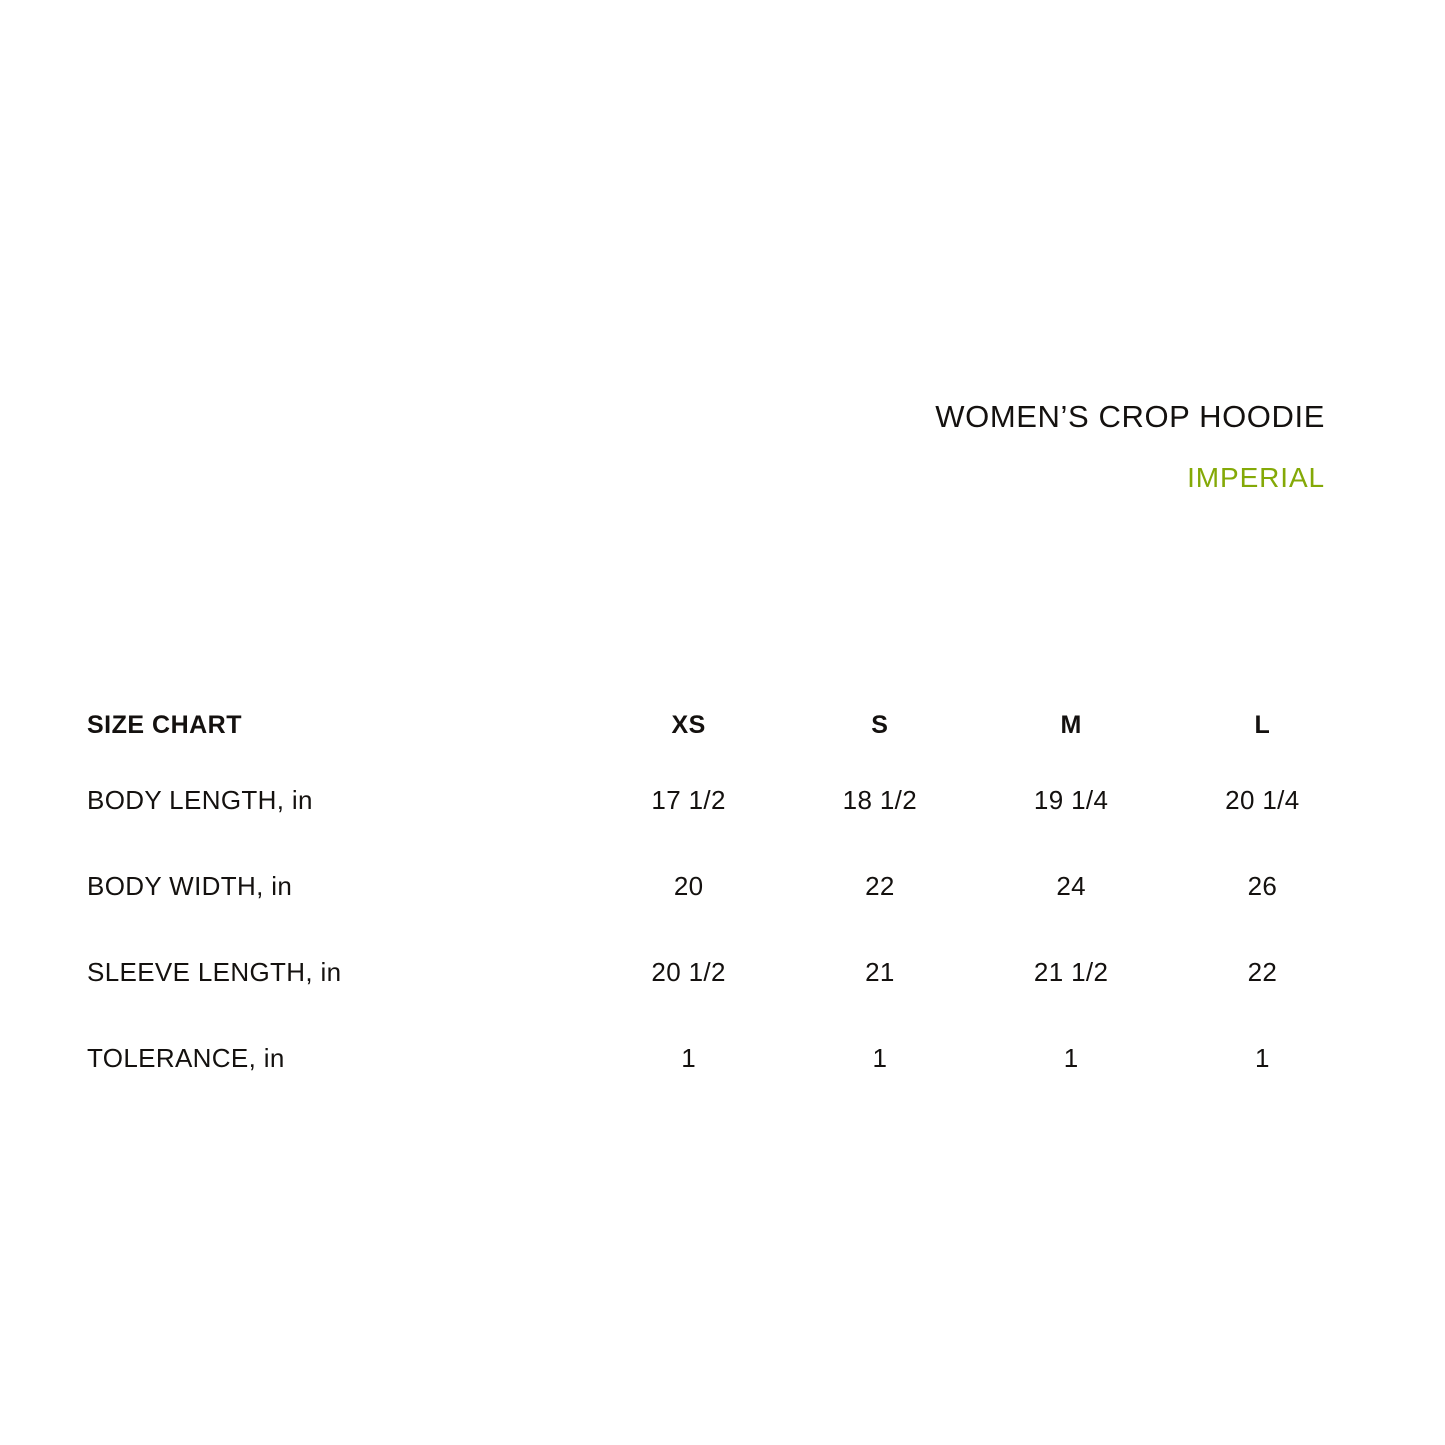 The height and width of the screenshot is (1445, 1445). What do you see at coordinates (1071, 971) in the screenshot?
I see `cell-sleeve-length-m: 21 1/2` at bounding box center [1071, 971].